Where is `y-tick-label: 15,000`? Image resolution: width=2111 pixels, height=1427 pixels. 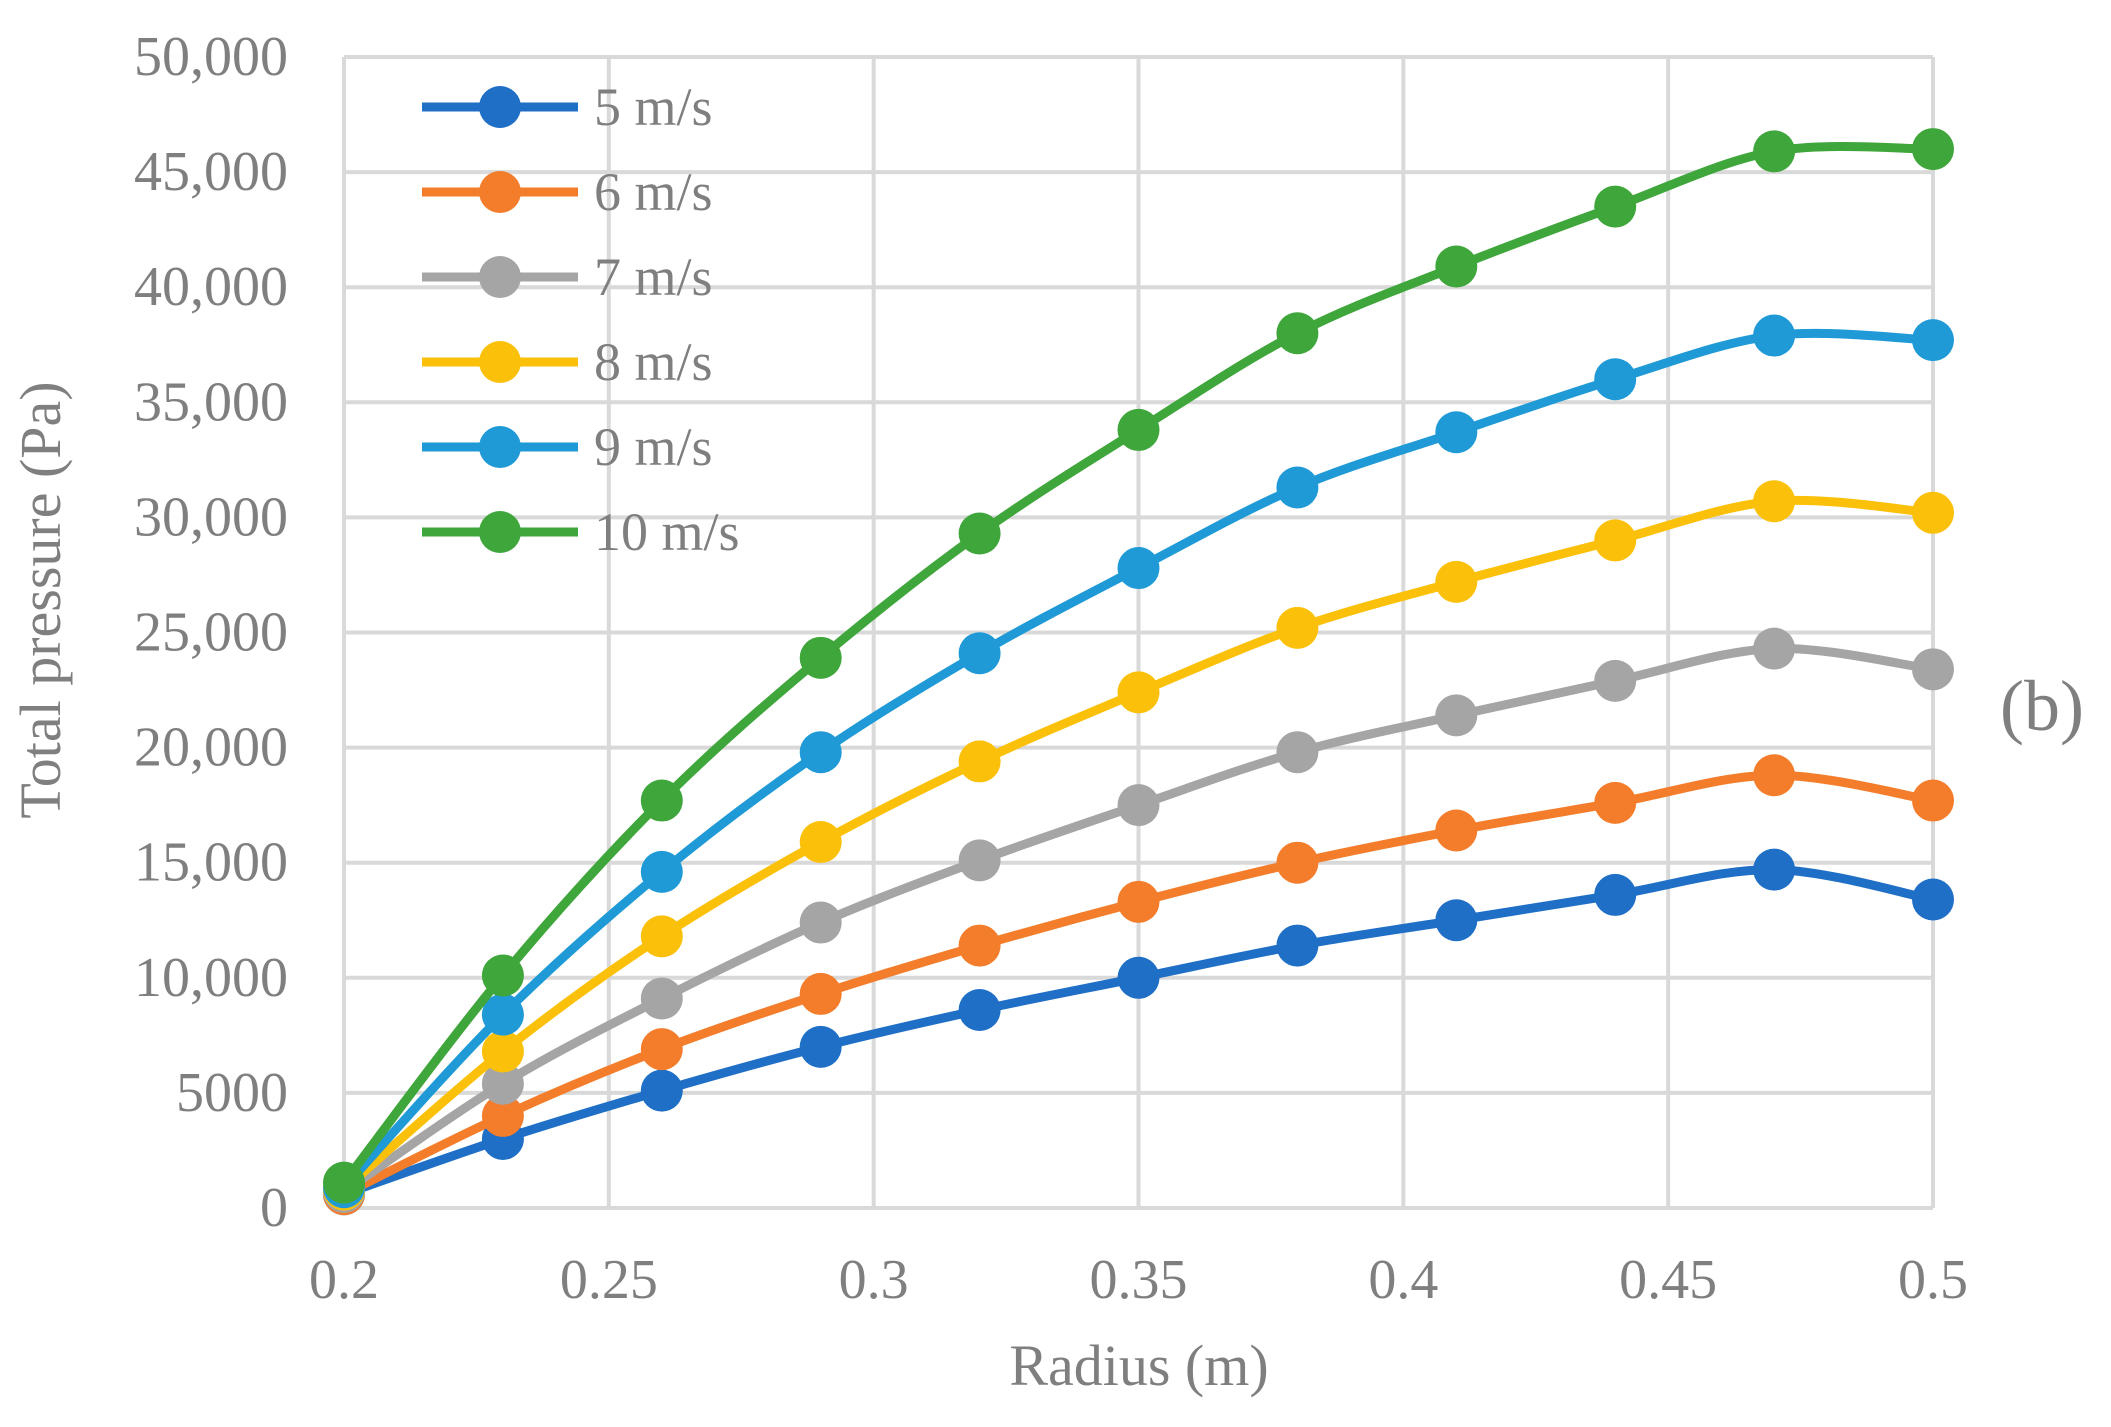
y-tick-label: 15,000 is located at coordinates (211, 863).